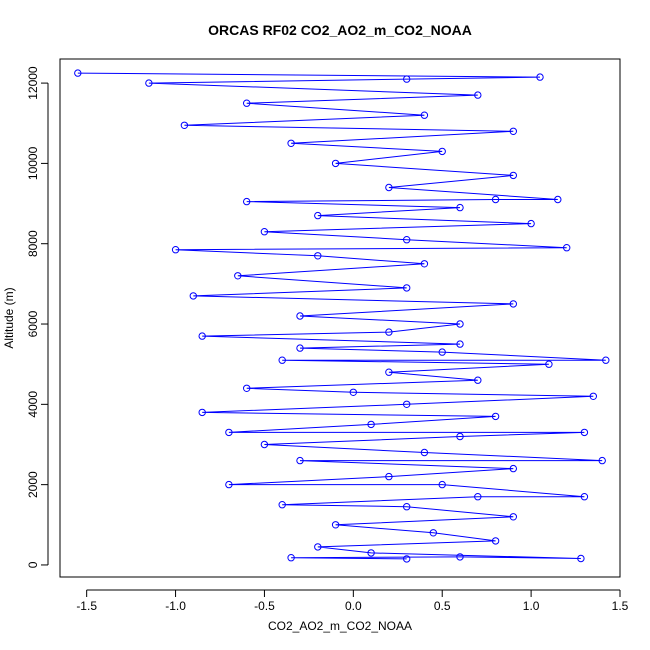  What do you see at coordinates (33, 83) in the screenshot?
I see `y-tick-label: 12000` at bounding box center [33, 83].